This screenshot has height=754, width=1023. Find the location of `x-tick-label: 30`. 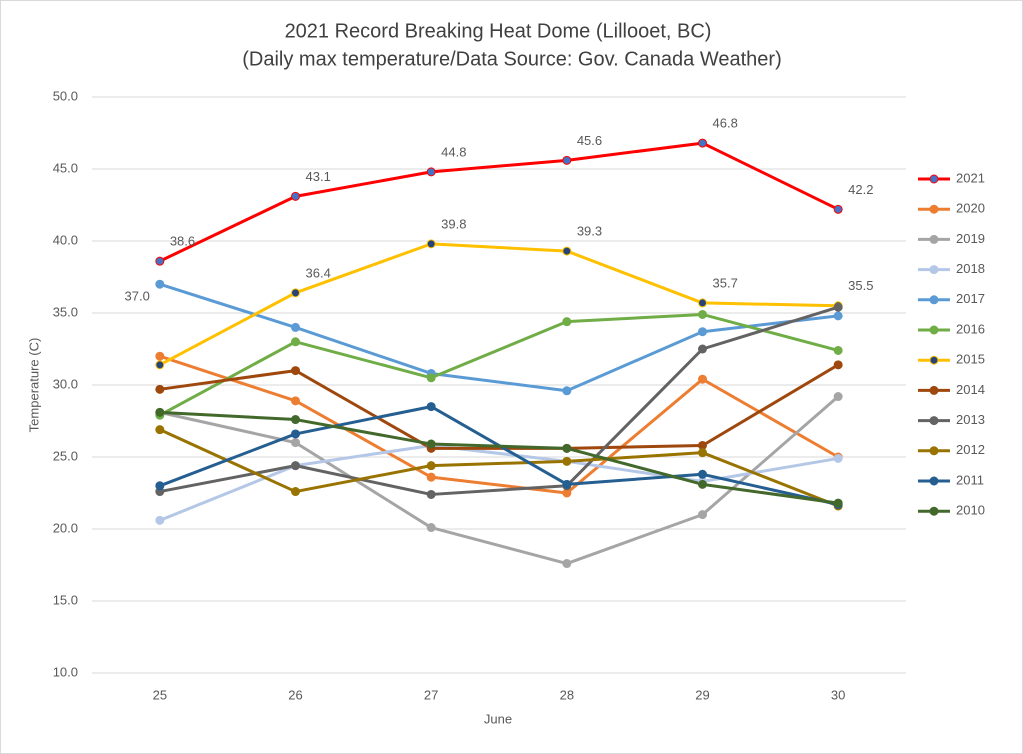

x-tick-label: 30 is located at coordinates (838, 694).